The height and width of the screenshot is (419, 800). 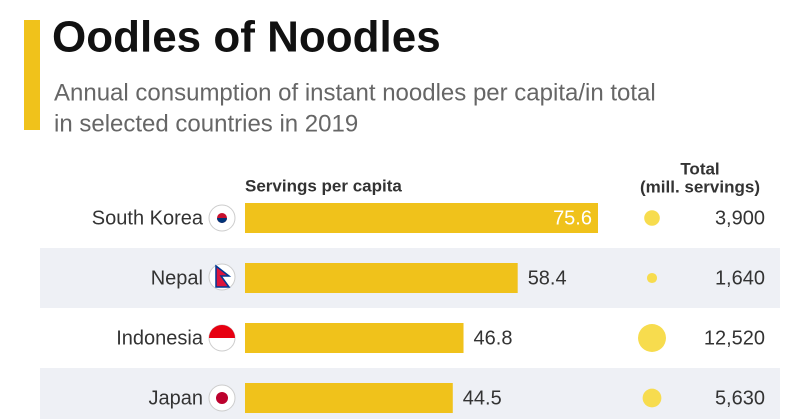 What do you see at coordinates (177, 278) in the screenshot?
I see `category-label: Nepal` at bounding box center [177, 278].